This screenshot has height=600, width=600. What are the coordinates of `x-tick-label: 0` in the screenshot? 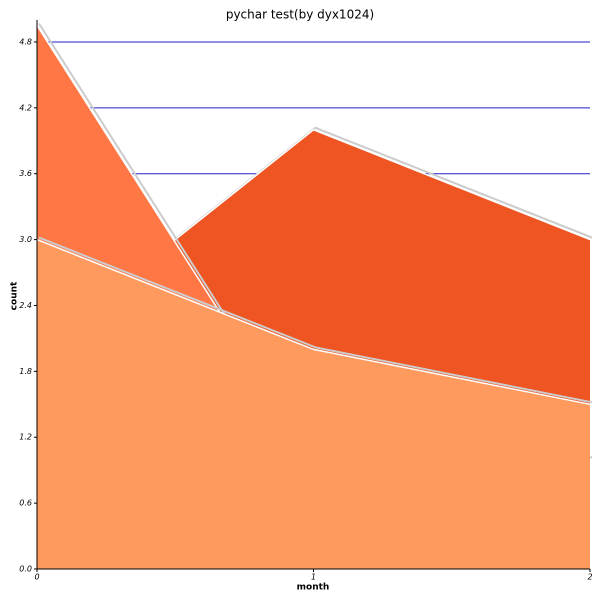 It's located at (36, 577).